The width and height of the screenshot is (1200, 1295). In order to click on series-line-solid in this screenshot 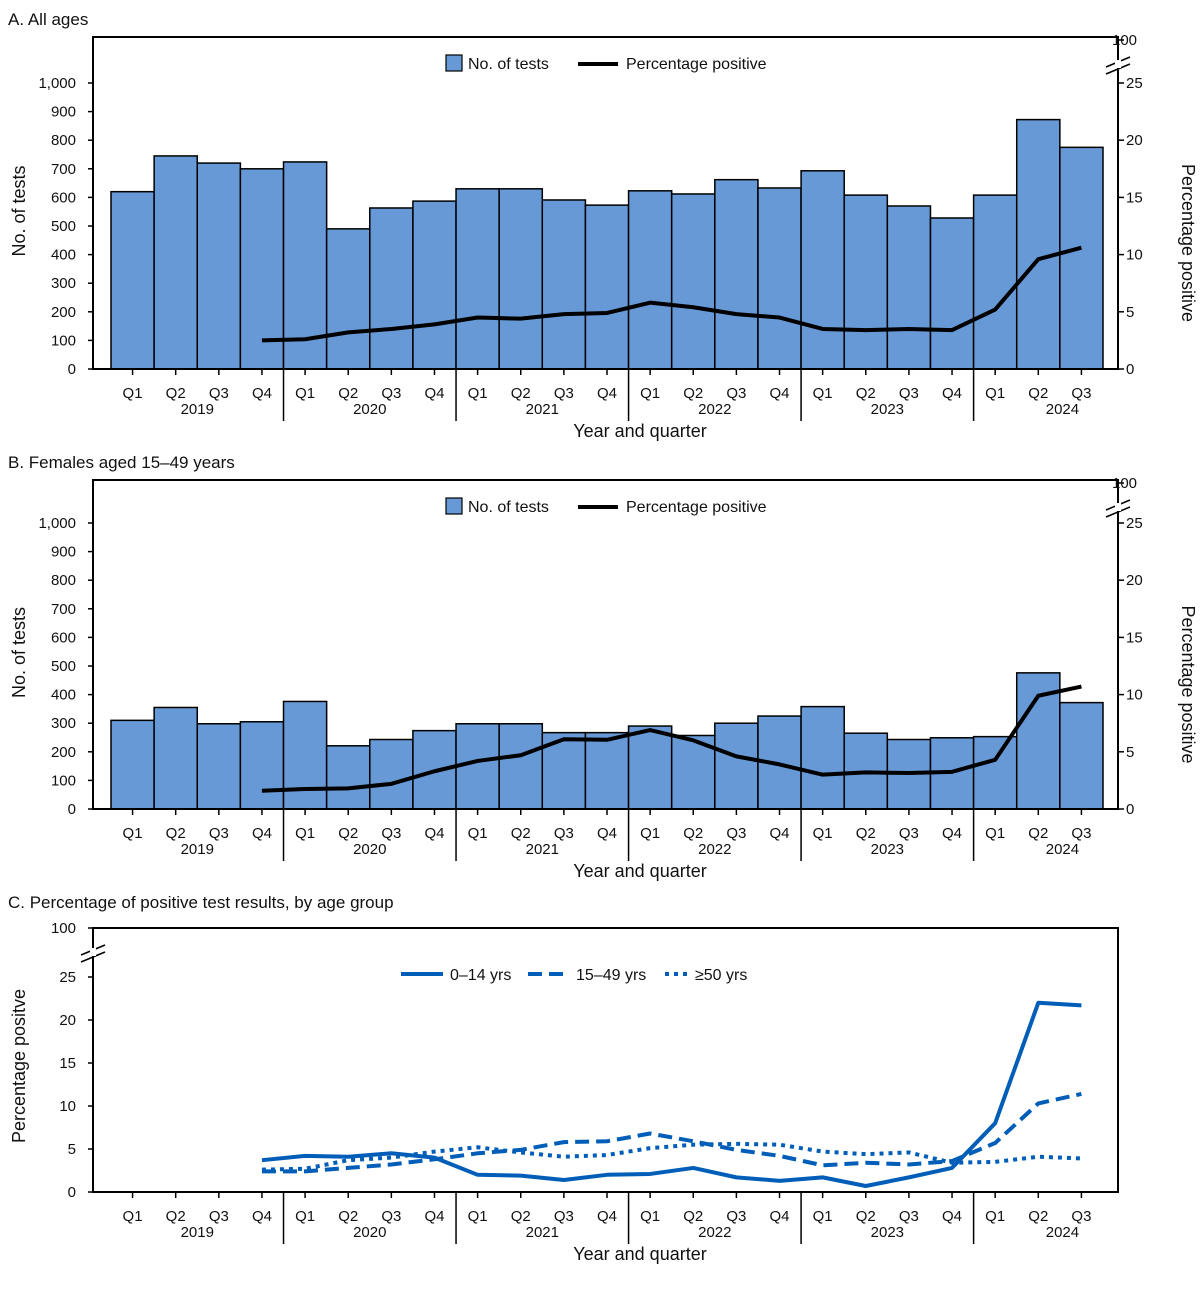, I will do `click(671, 1094)`.